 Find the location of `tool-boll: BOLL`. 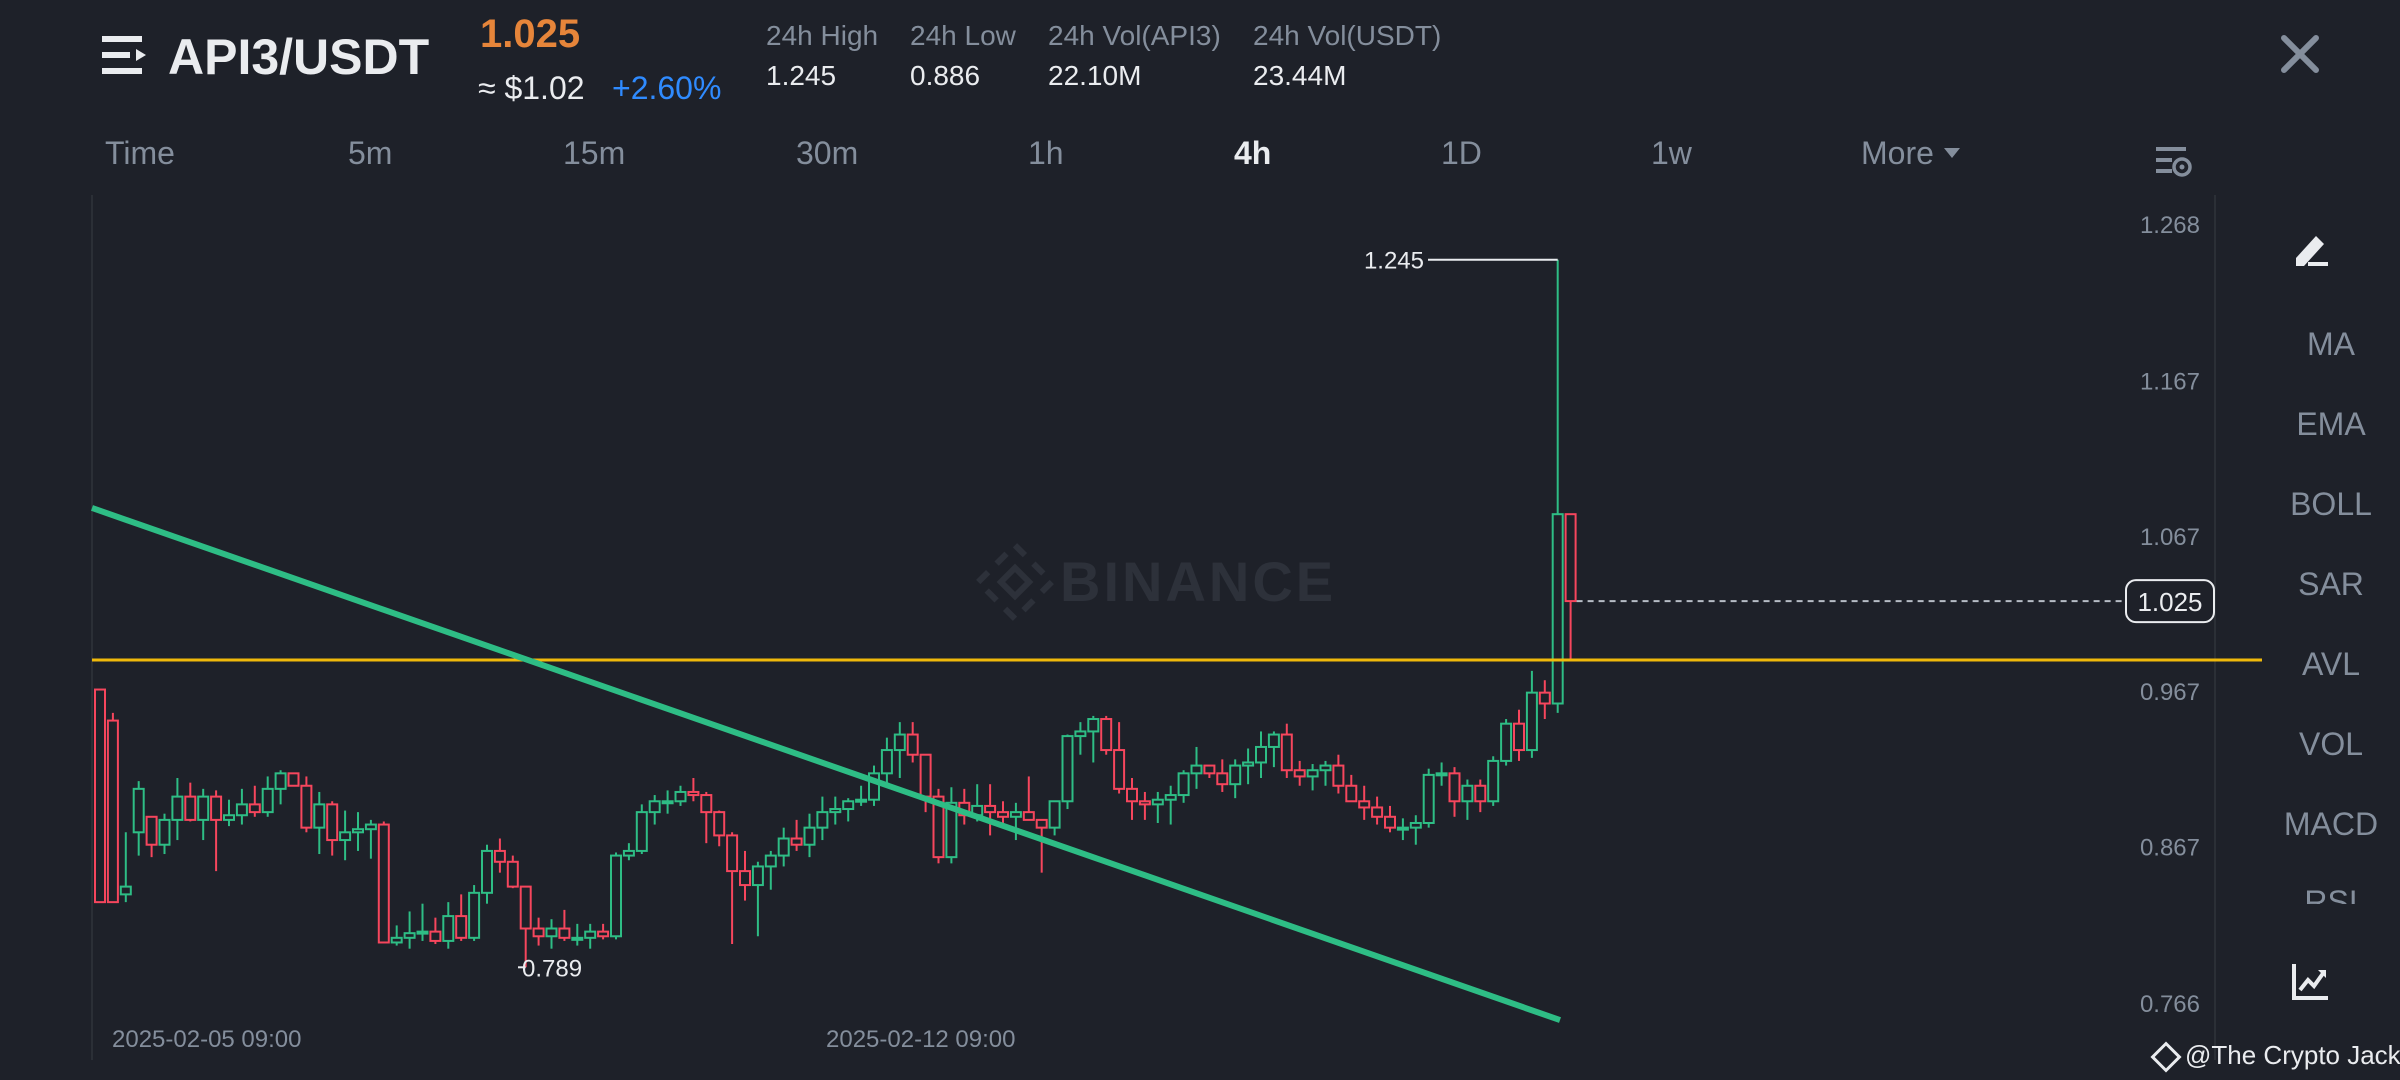

tool-boll: BOLL is located at coordinates (2331, 504).